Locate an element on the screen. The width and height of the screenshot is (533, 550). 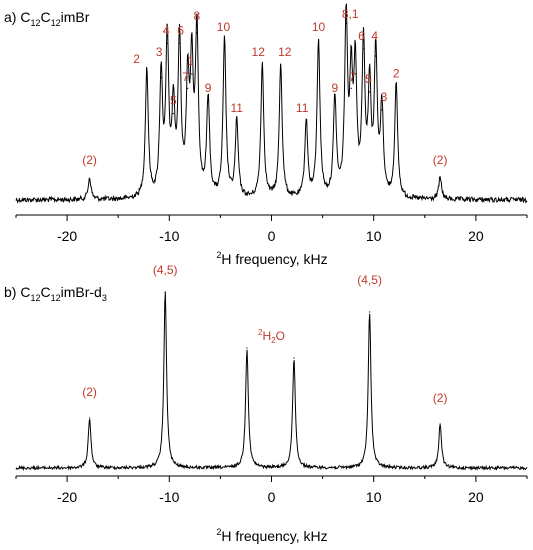
panel-b-tick-label--20: -20 is located at coordinates (67, 497).